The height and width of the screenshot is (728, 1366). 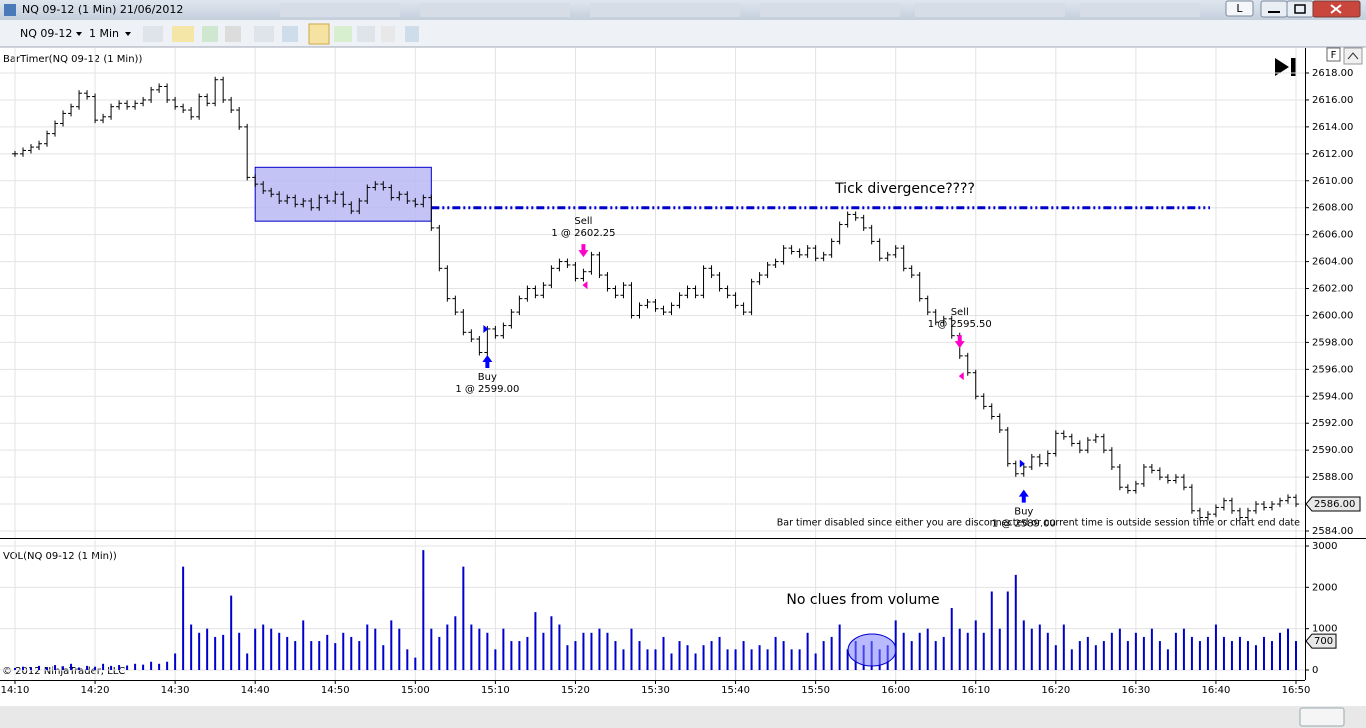 What do you see at coordinates (183, 34) in the screenshot?
I see `draw-tool-button` at bounding box center [183, 34].